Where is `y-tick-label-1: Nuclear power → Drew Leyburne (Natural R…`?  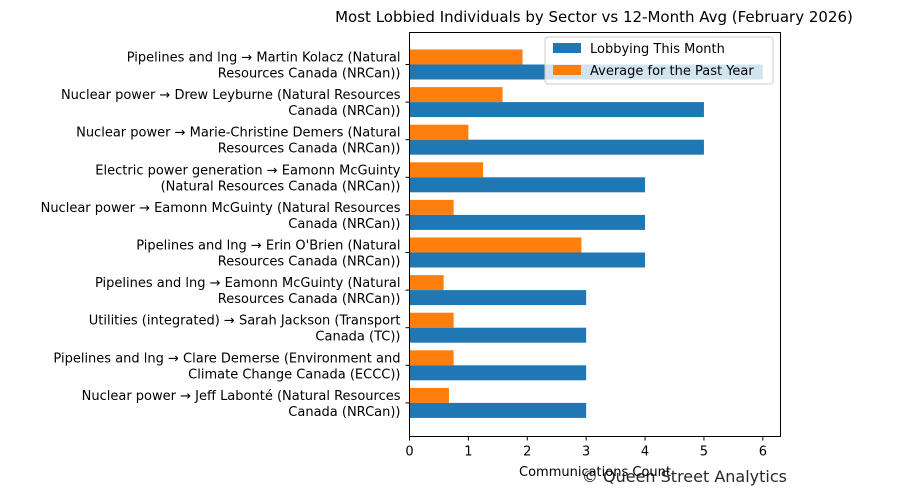 y-tick-label-1: Nuclear power → Drew Leyburne (Natural R… is located at coordinates (231, 103).